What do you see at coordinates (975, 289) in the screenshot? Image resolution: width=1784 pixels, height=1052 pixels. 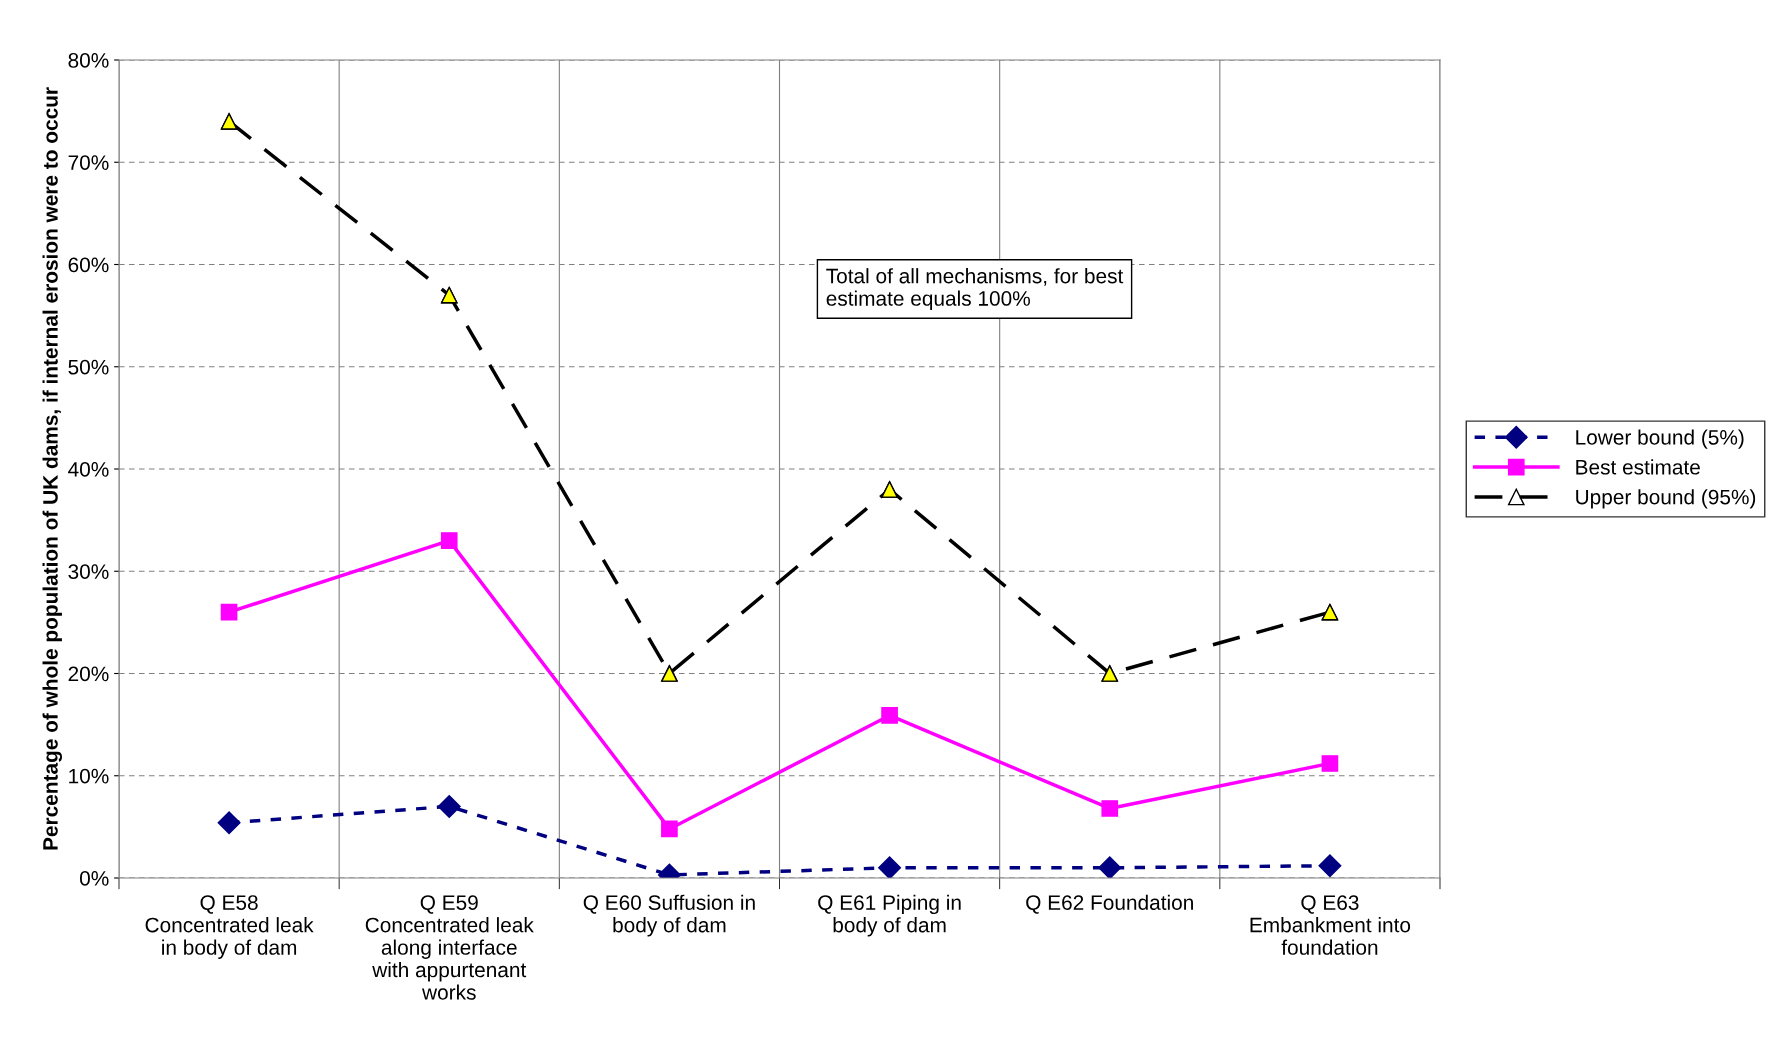 I see `annotation: Total of all mechanisms, for best estimate equals 100%` at bounding box center [975, 289].